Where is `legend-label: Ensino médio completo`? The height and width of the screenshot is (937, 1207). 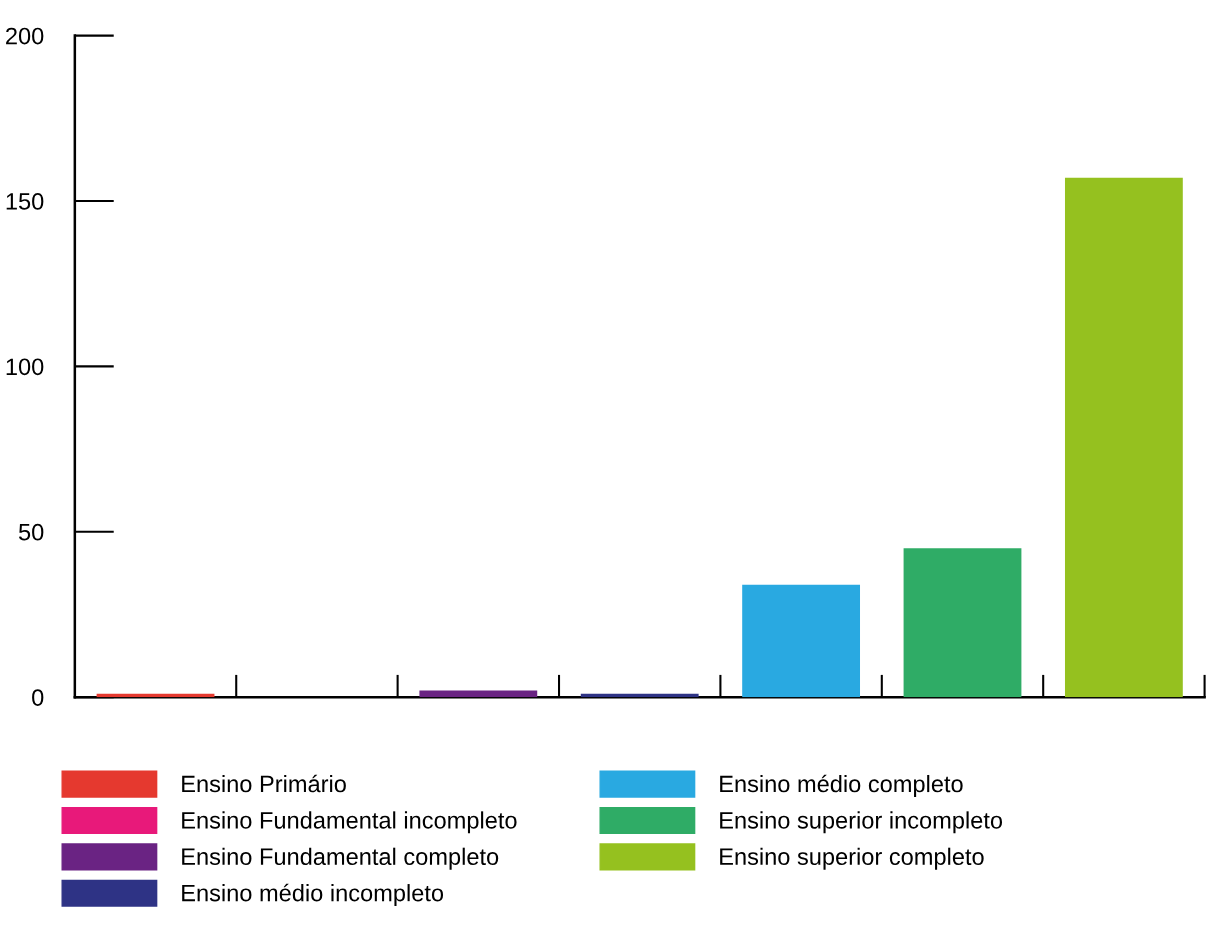 legend-label: Ensino médio completo is located at coordinates (841, 785).